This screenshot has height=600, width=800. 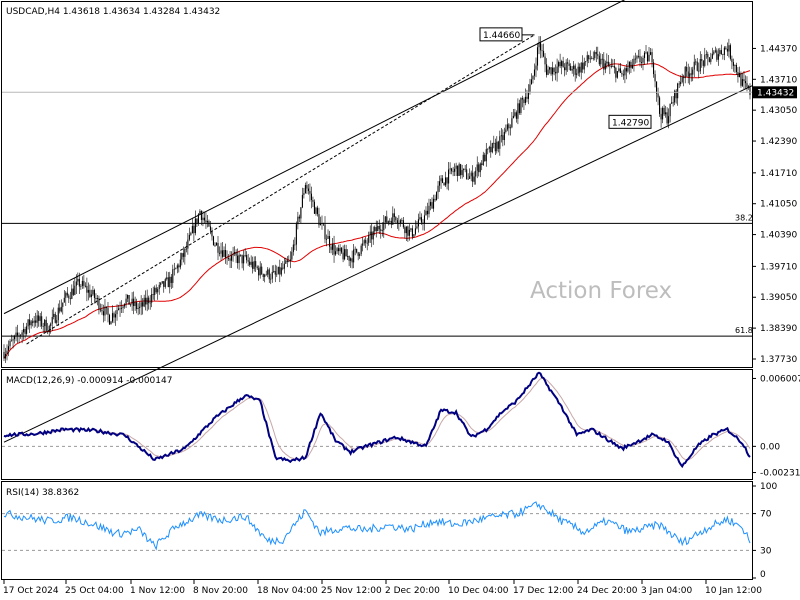 I want to click on time-tick-label: 1 Nov 12:00, so click(x=157, y=591).